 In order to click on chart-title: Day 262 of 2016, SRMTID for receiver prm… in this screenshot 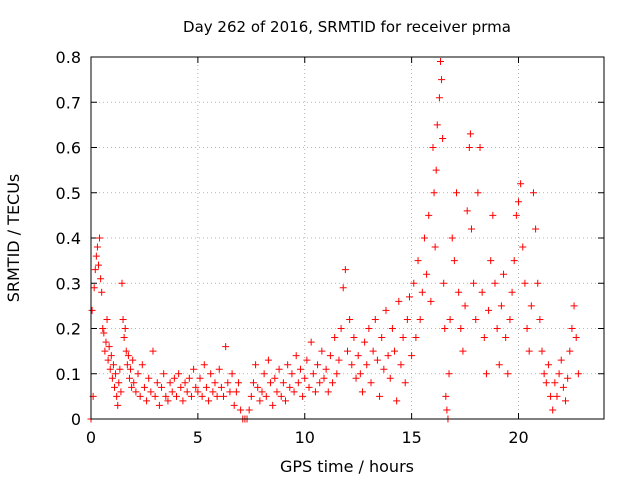, I will do `click(347, 27)`.